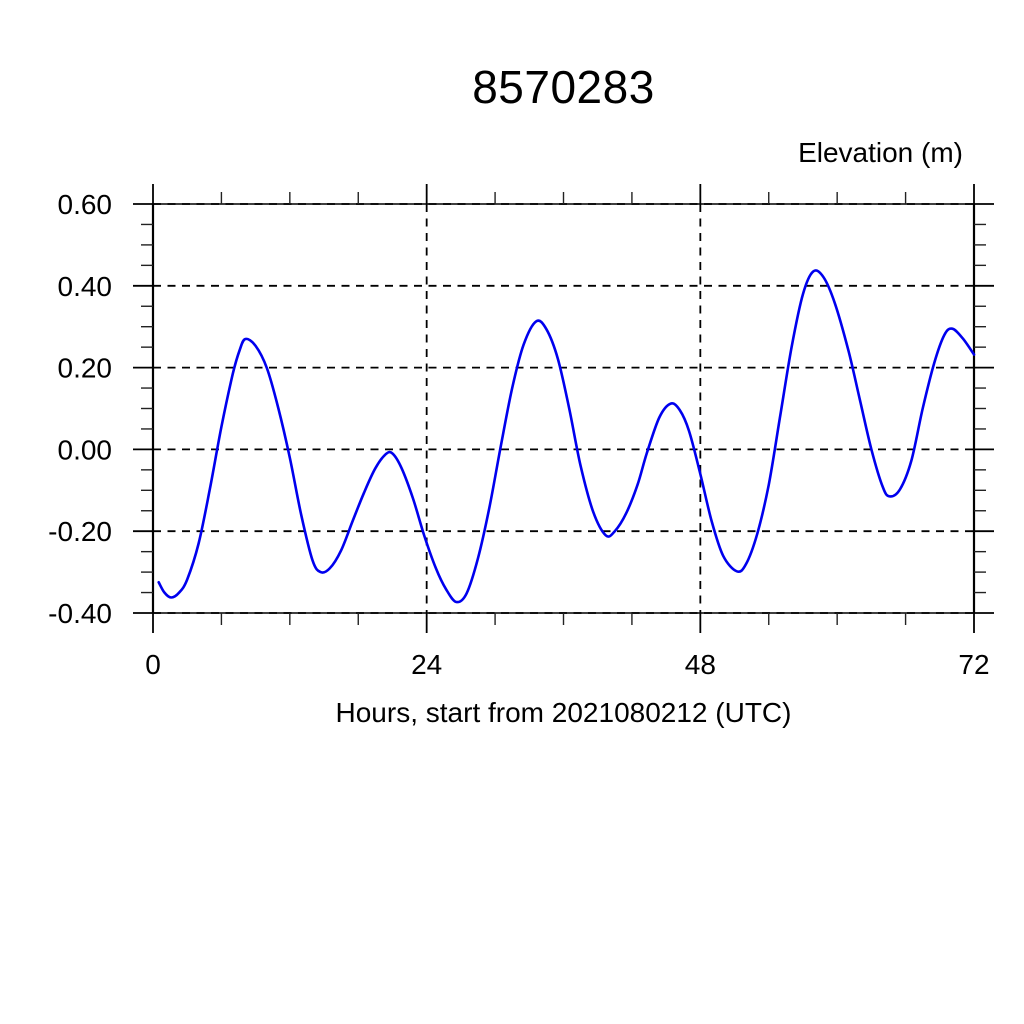 This screenshot has height=1024, width=1024. I want to click on y-tick-label: 0.20, so click(85, 368).